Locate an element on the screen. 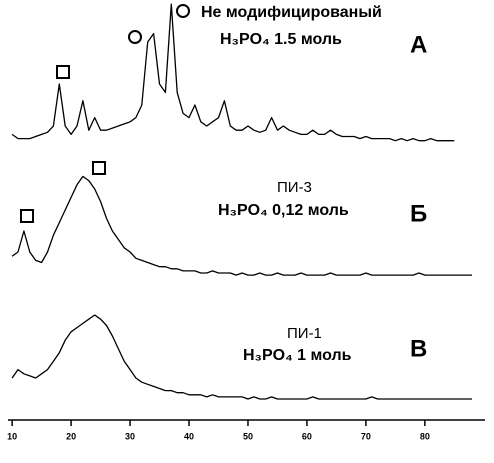 The height and width of the screenshot is (463, 494). annotation: ПИ-1 is located at coordinates (304, 333).